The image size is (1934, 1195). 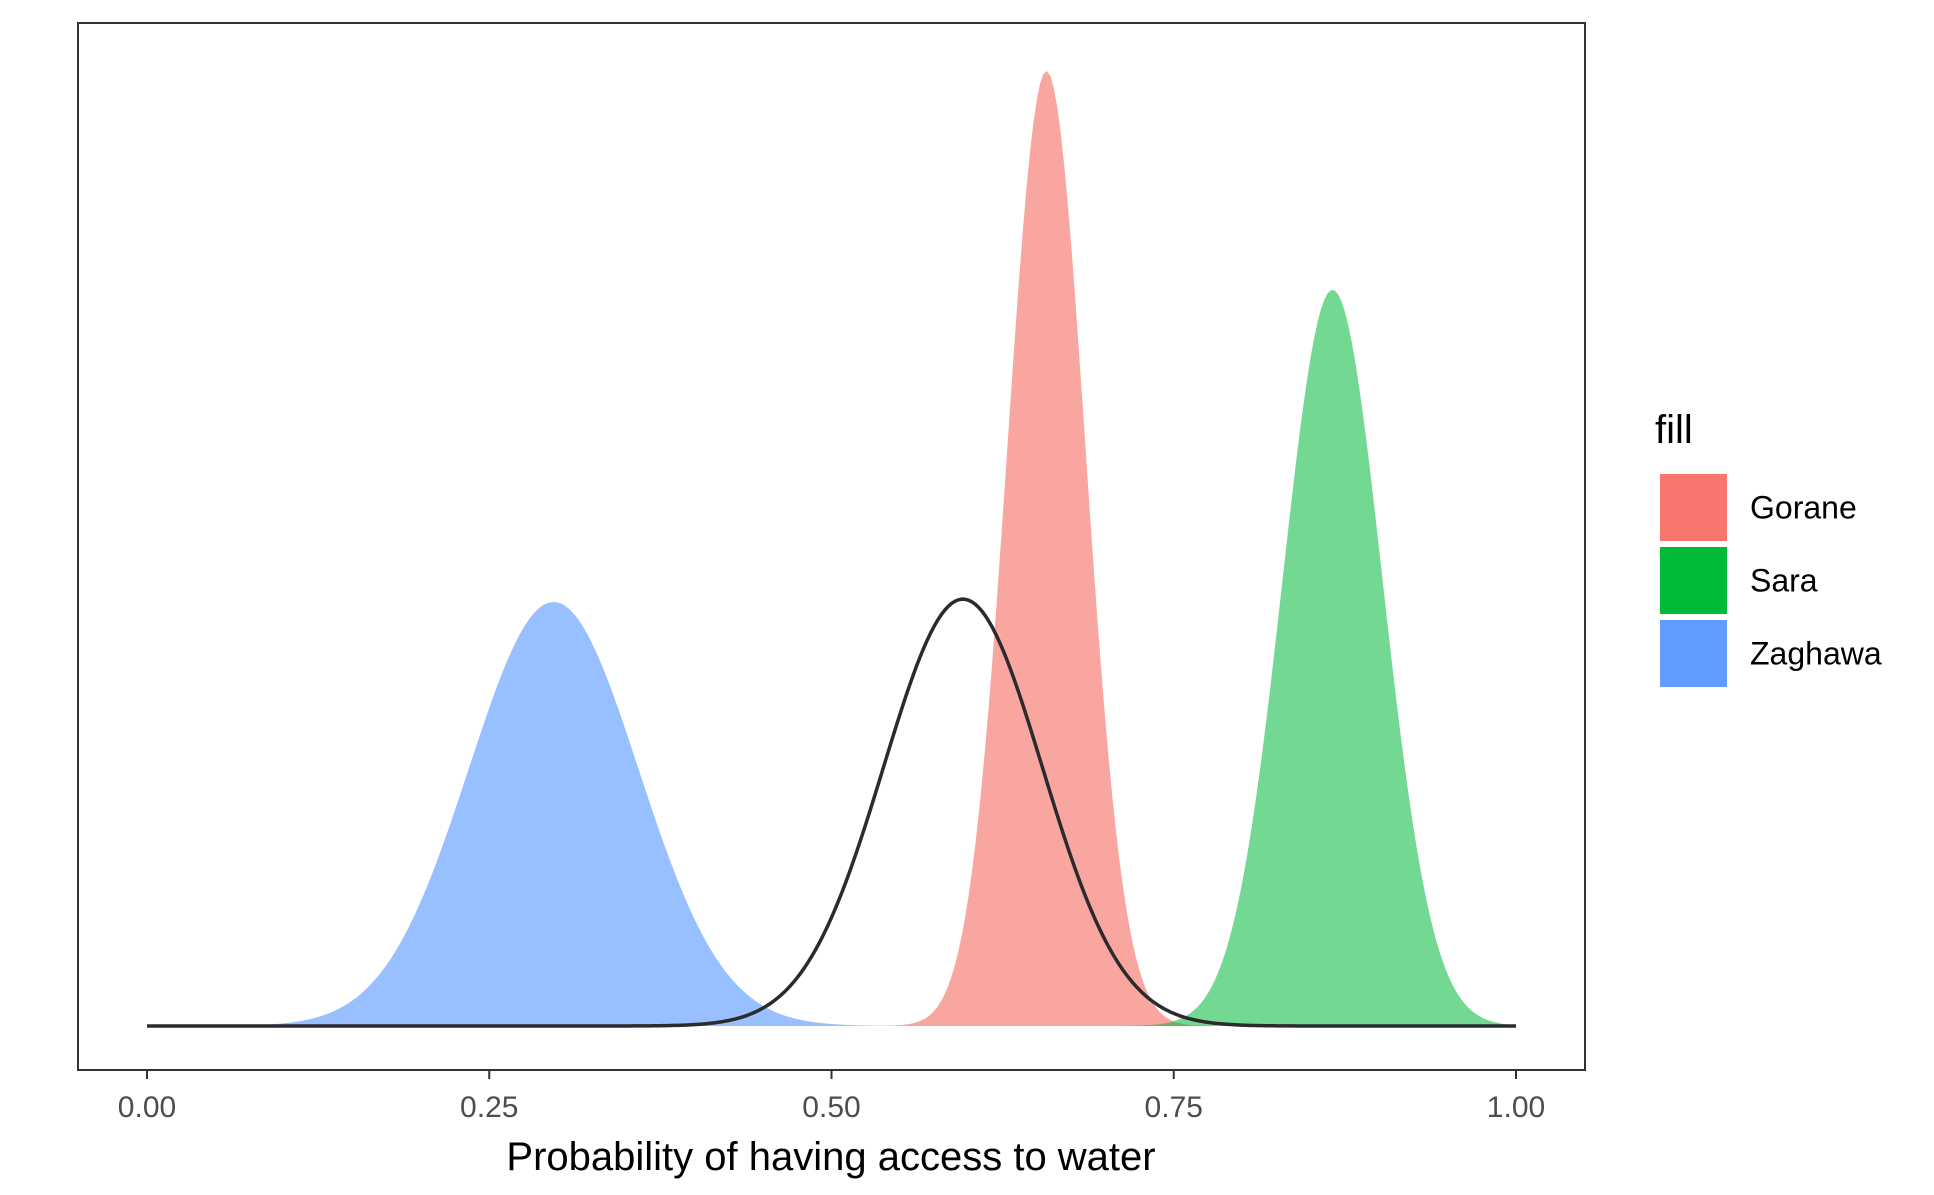 What do you see at coordinates (1803, 508) in the screenshot?
I see `legend-label-gorane: Gorane` at bounding box center [1803, 508].